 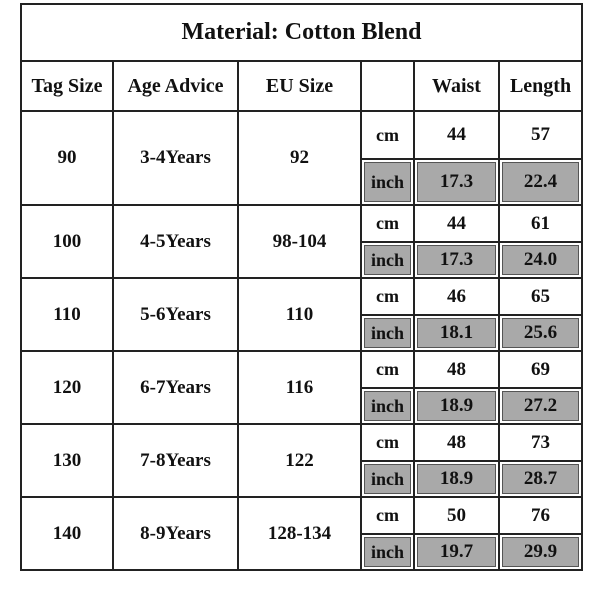 I want to click on age-advice: 3-4Years, so click(x=175, y=158).